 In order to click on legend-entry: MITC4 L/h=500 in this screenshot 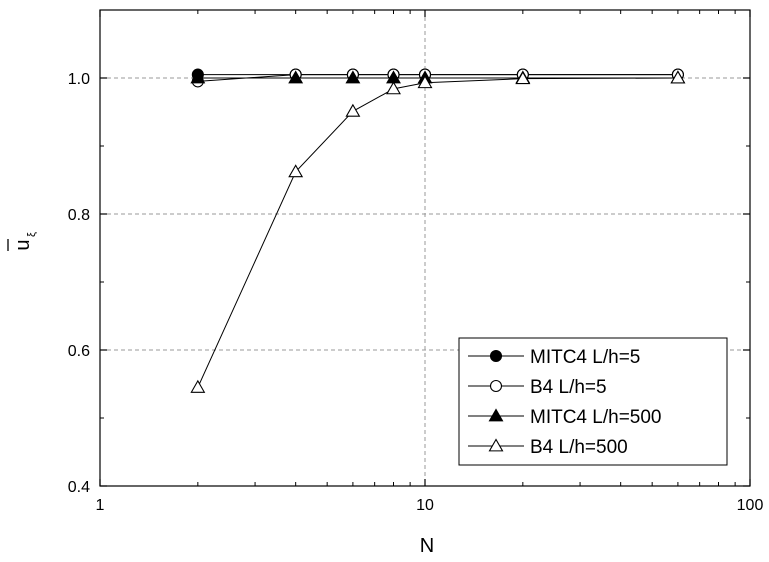, I will do `click(565, 417)`.